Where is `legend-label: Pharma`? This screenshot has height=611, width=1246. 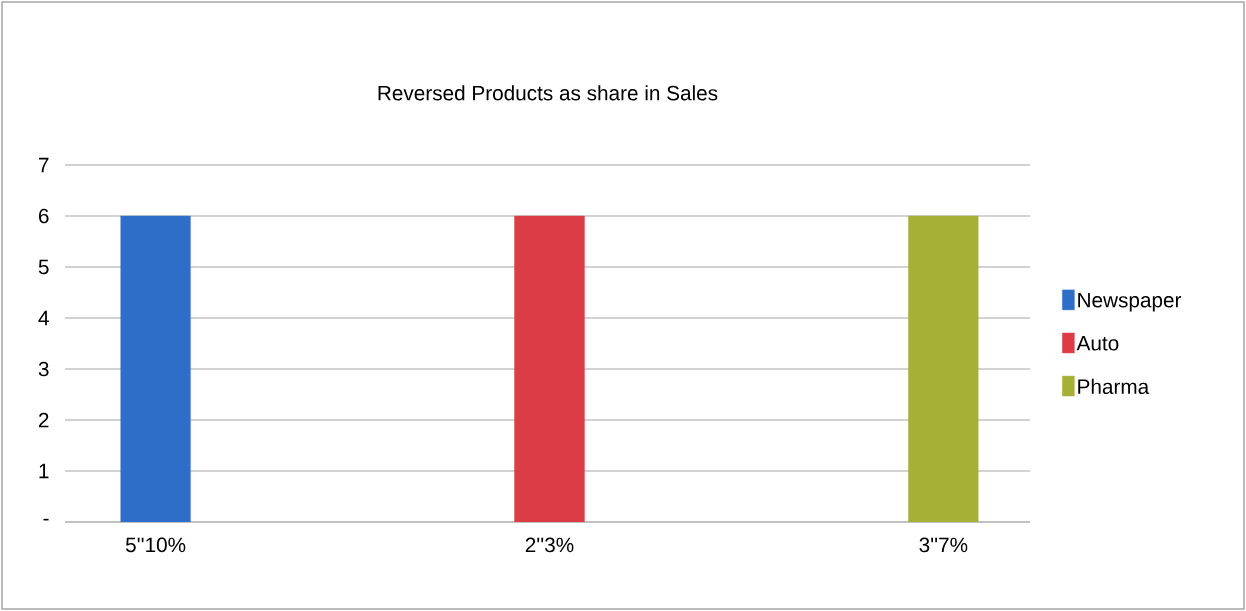 legend-label: Pharma is located at coordinates (1114, 386).